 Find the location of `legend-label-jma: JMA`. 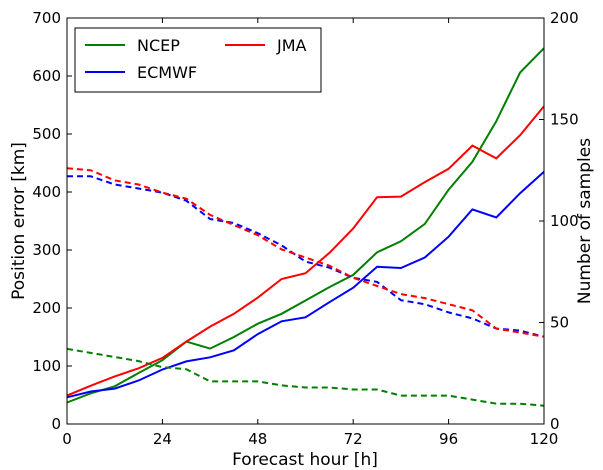

legend-label-jma: JMA is located at coordinates (291, 45).